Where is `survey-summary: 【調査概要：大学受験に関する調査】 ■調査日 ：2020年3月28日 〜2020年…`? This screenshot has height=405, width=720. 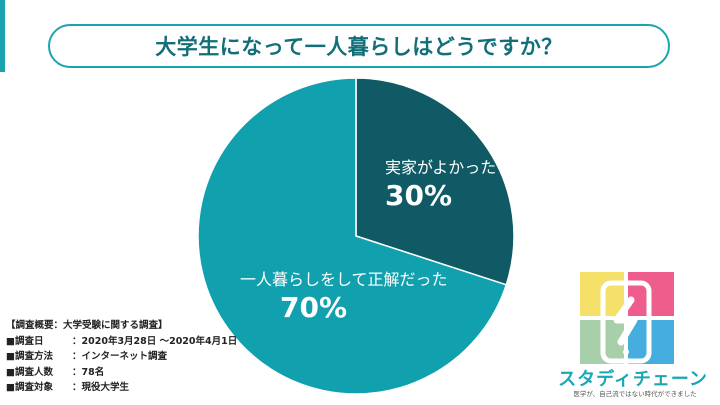
survey-summary: 【調査概要：大学受験に関する調査】 ■調査日 ：2020年3月28日 〜2020年… is located at coordinates (121, 357).